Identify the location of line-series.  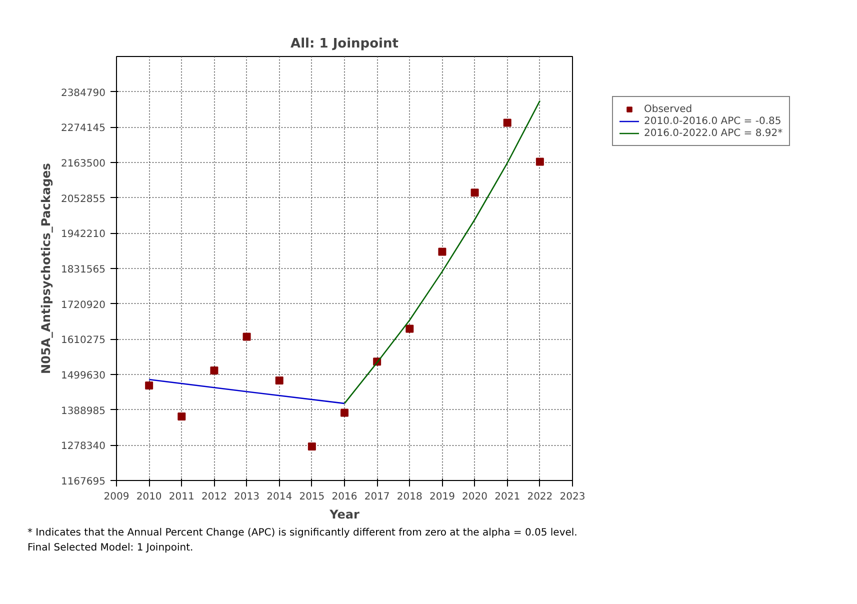
(442, 252).